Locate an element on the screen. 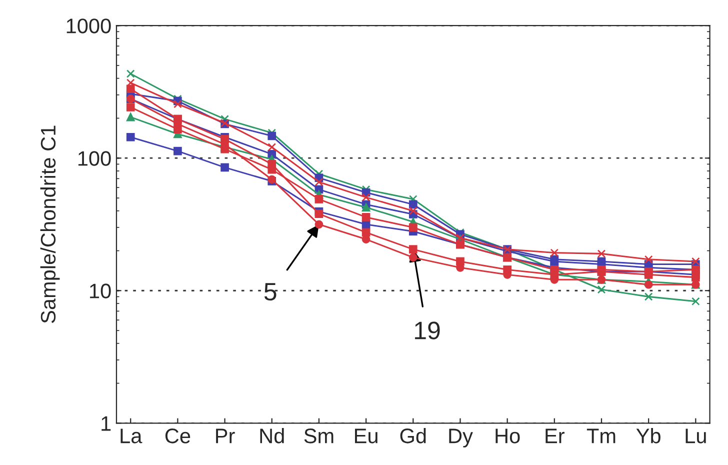 This screenshot has height=465, width=728. y-tick-label: 1 is located at coordinates (106, 423).